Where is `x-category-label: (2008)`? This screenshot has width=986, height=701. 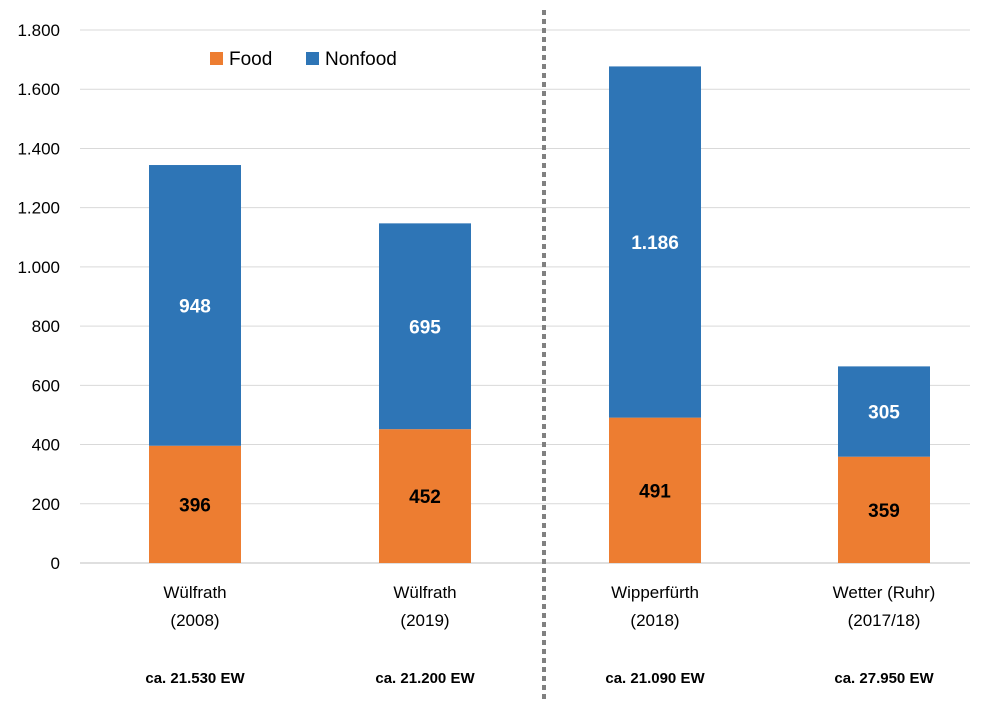
x-category-label: (2008) is located at coordinates (194, 620).